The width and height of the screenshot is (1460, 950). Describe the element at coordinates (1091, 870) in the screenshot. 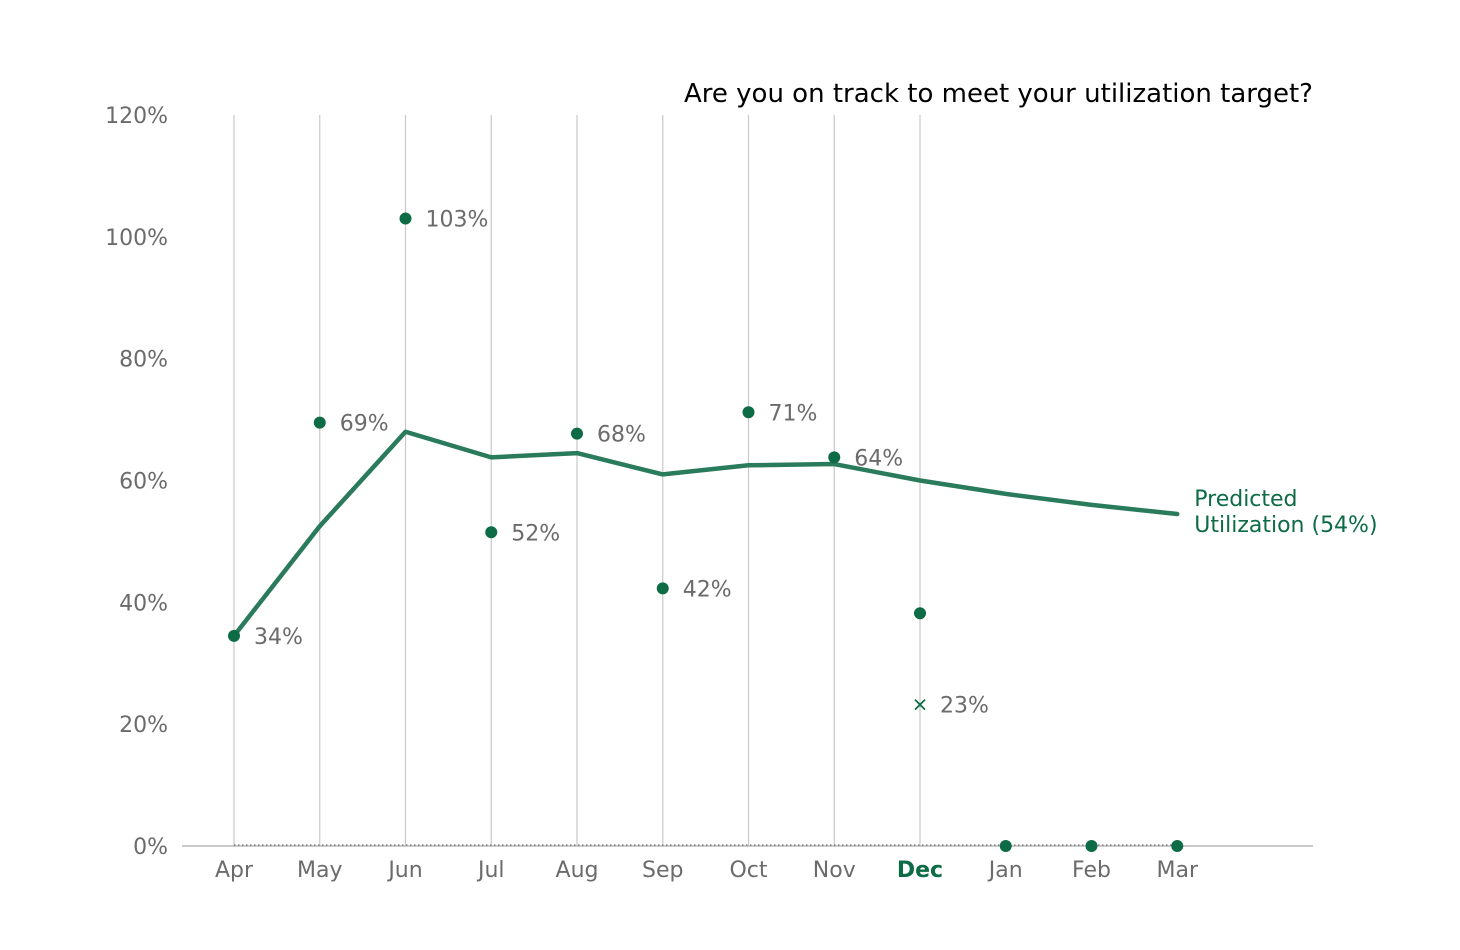

I see `x-tick-label-feb: Feb` at that location.